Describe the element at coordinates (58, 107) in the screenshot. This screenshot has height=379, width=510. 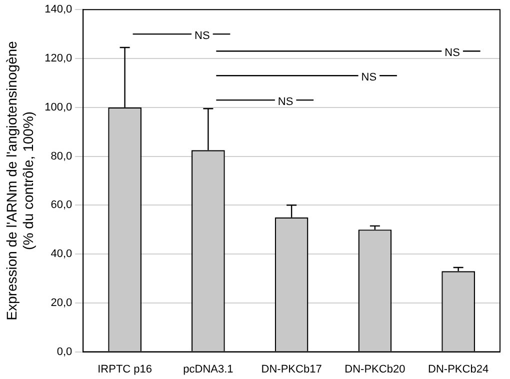
I see `y-tick-label: 100,0` at that location.